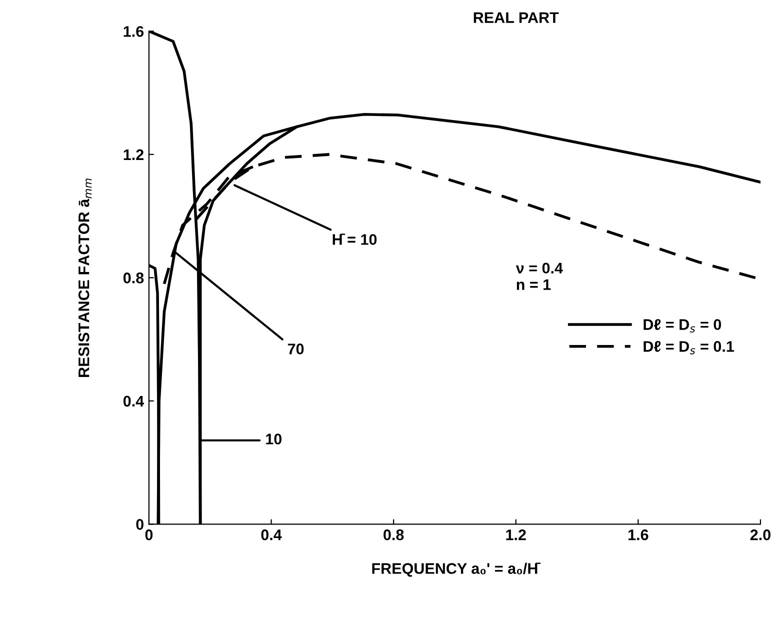 This screenshot has width=784, height=624. What do you see at coordinates (394, 534) in the screenshot?
I see `x-tick-label: 0.8` at bounding box center [394, 534].